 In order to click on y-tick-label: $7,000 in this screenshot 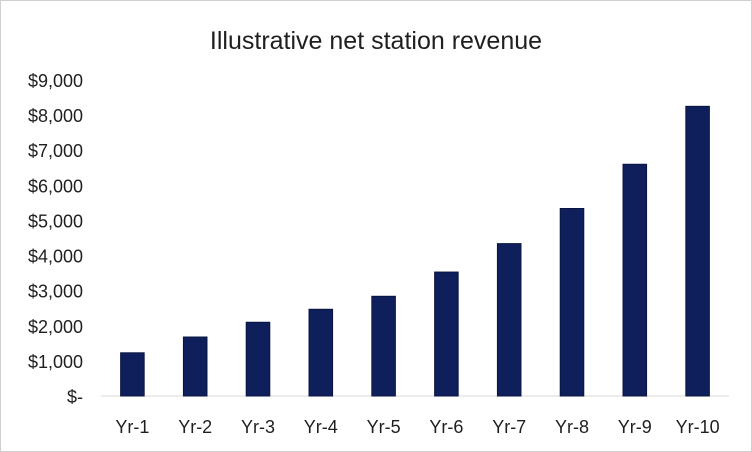, I will do `click(55, 151)`.